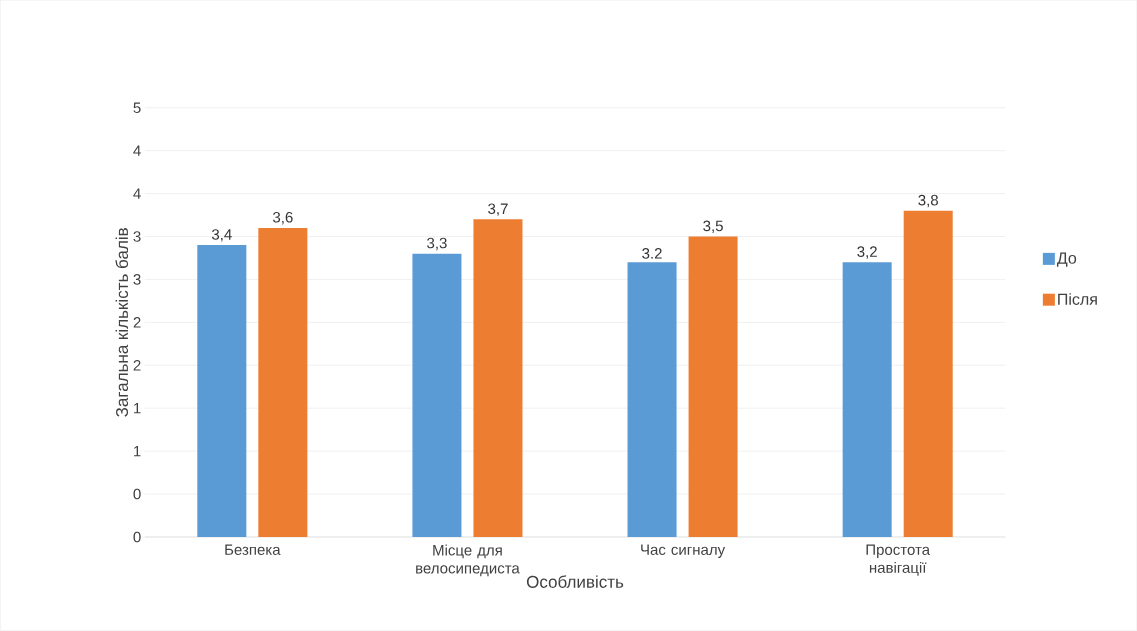 This screenshot has height=631, width=1137. Describe the element at coordinates (221, 235) in the screenshot. I see `data-label: 3,4` at that location.